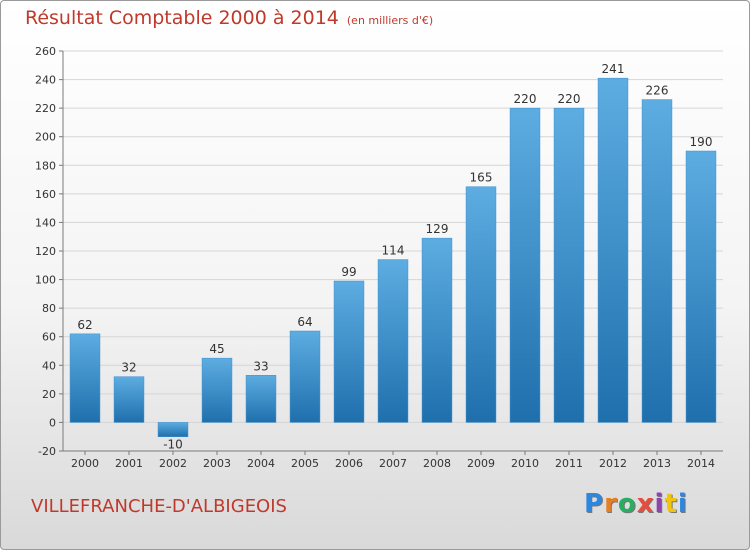  Describe the element at coordinates (525, 463) in the screenshot. I see `x-tick-label: 2010` at that location.